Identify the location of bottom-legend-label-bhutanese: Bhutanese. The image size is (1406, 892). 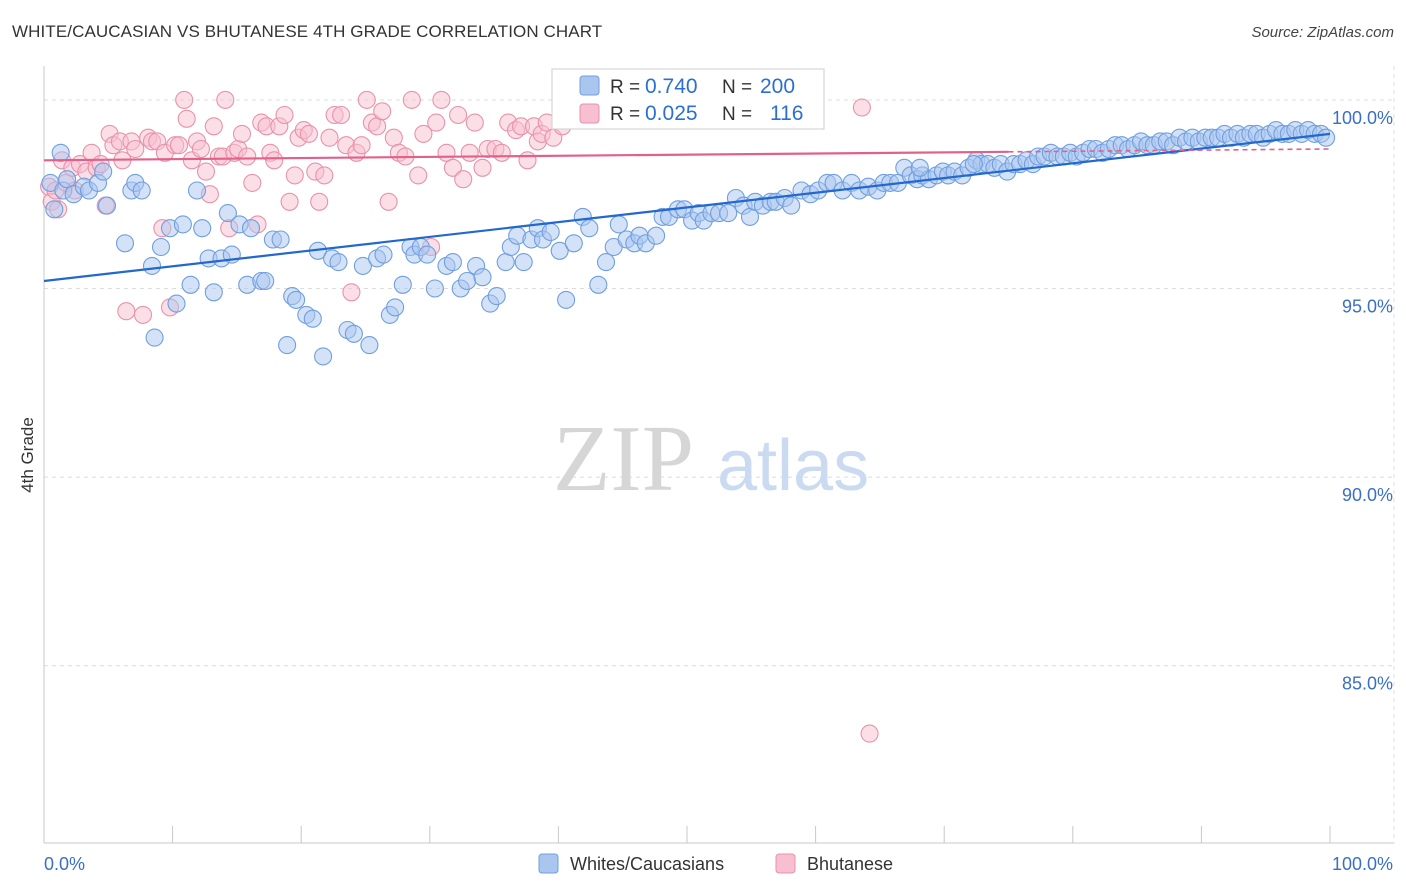
(850, 864).